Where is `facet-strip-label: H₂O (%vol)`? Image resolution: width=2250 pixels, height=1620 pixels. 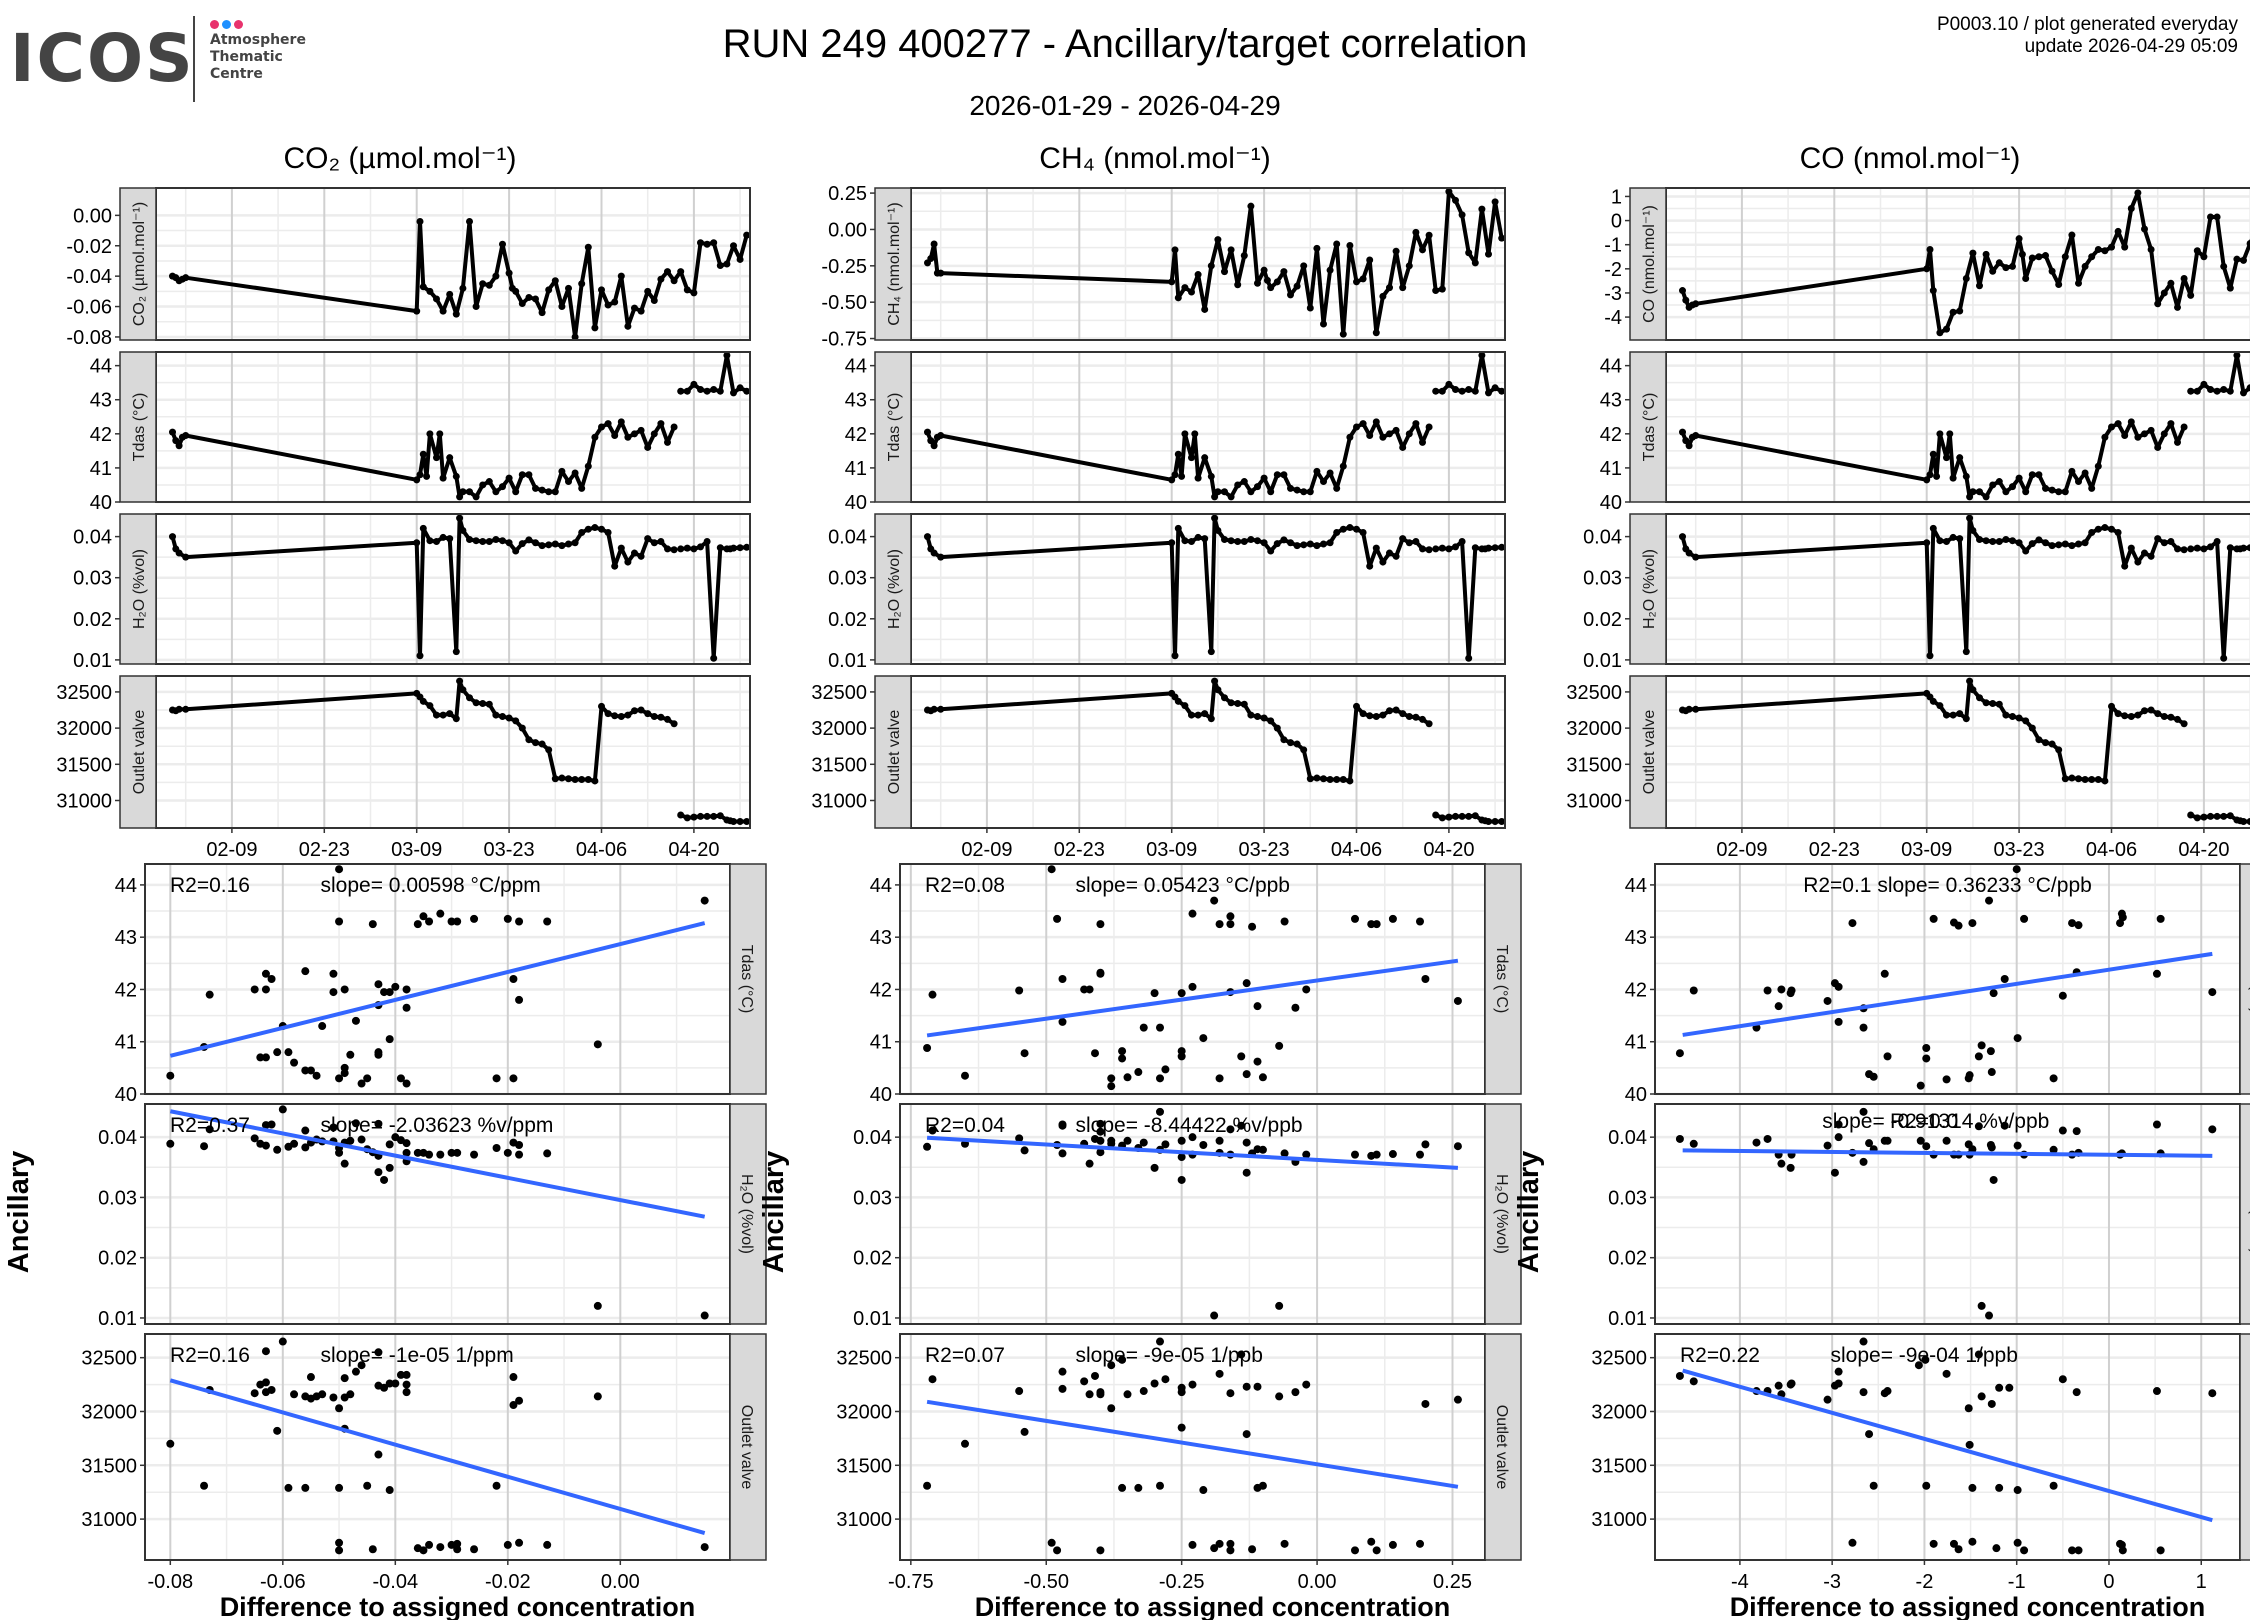 facet-strip-label: H₂O (%vol) is located at coordinates (894, 589).